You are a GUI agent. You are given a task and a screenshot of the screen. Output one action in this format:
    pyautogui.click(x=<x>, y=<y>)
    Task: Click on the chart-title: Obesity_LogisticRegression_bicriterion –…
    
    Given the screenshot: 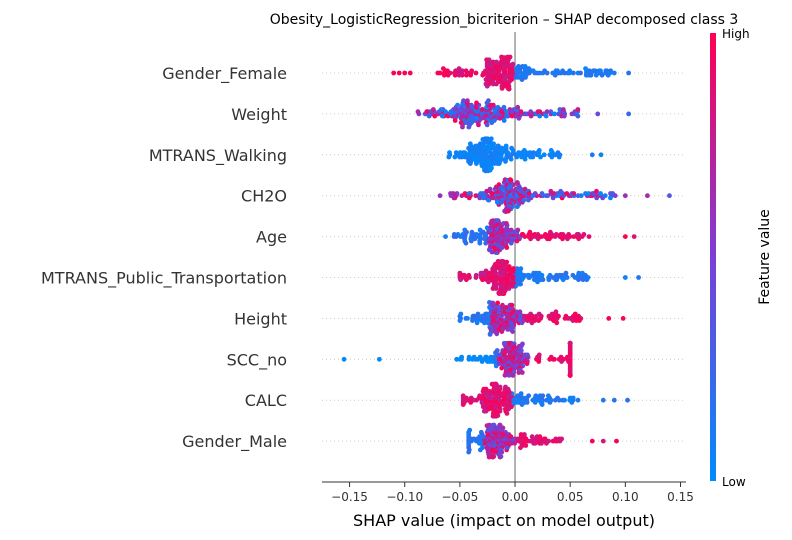 What is the action you would take?
    pyautogui.click(x=504, y=20)
    